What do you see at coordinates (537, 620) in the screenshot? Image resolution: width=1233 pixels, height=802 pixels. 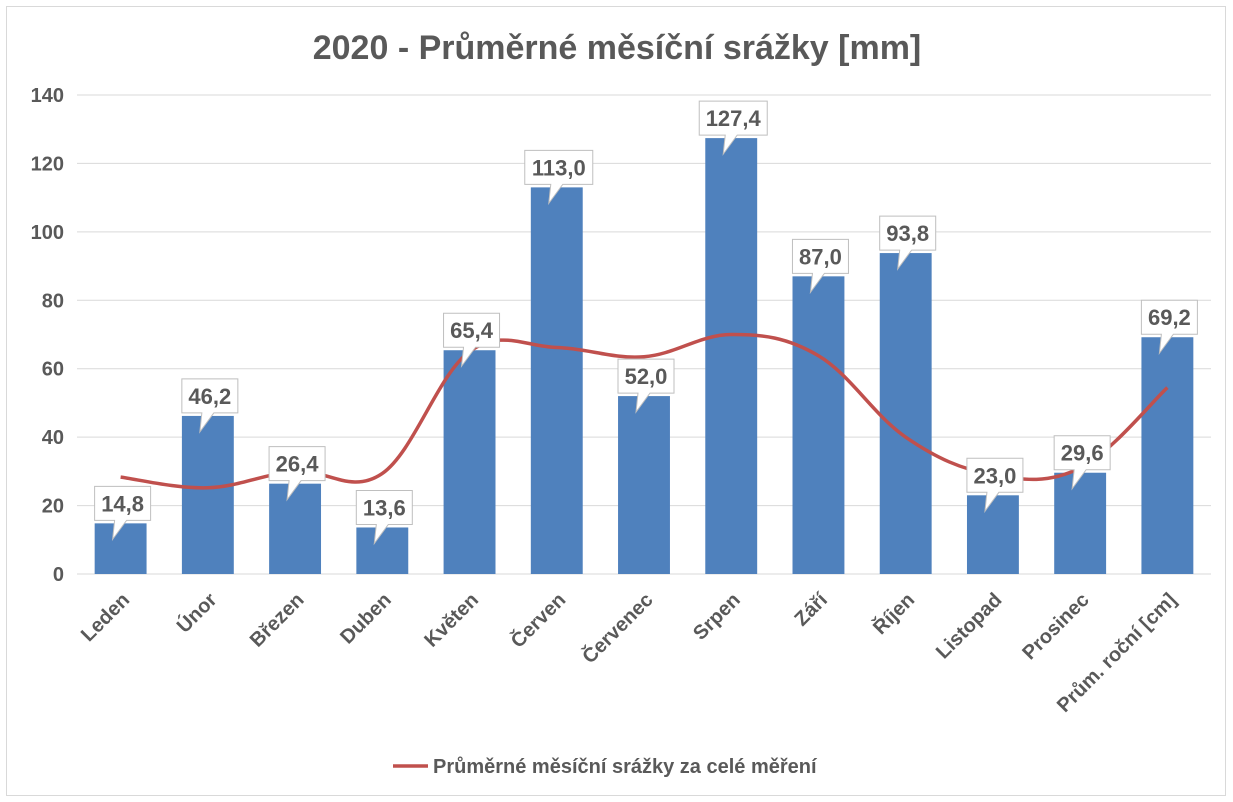 I see `x-tick-label: Červen` at bounding box center [537, 620].